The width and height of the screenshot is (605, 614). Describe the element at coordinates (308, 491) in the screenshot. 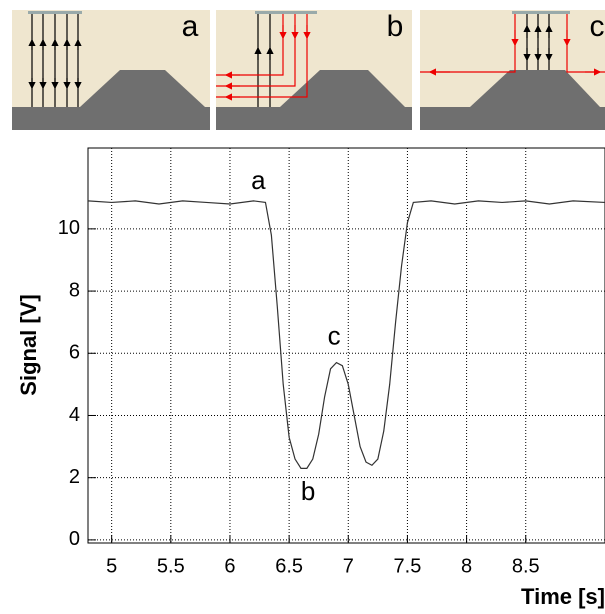

I see `annotation: b` at that location.